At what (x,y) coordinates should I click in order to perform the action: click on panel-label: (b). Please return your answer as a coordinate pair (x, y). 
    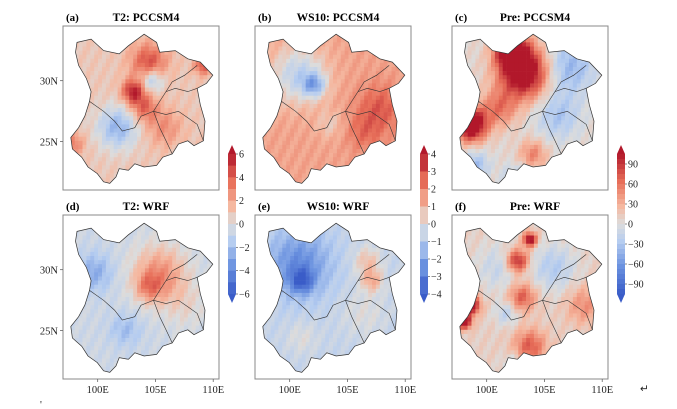
    Looking at the image, I should click on (265, 18).